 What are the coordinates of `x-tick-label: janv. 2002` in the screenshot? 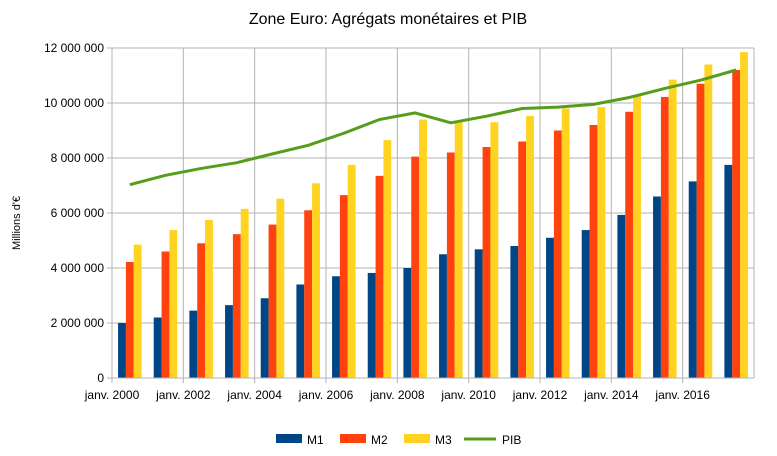 It's located at (183, 395).